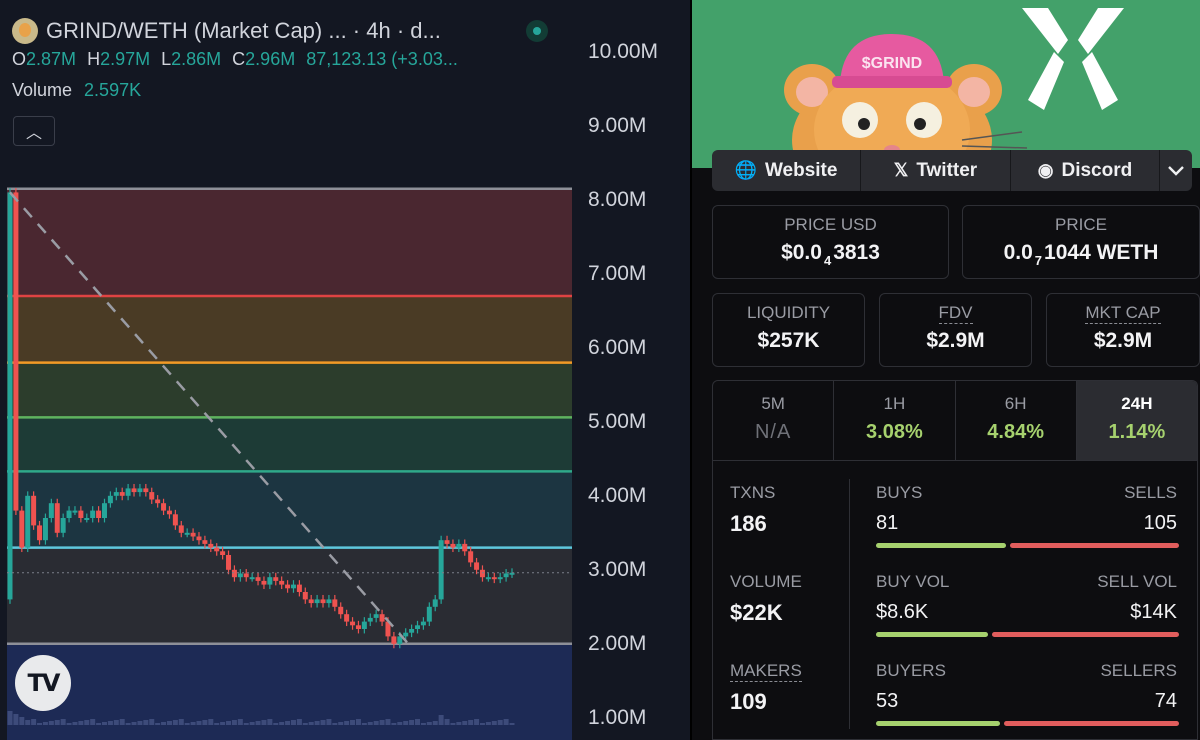  What do you see at coordinates (902, 612) in the screenshot?
I see `buy-vol-value: $8.6K` at bounding box center [902, 612].